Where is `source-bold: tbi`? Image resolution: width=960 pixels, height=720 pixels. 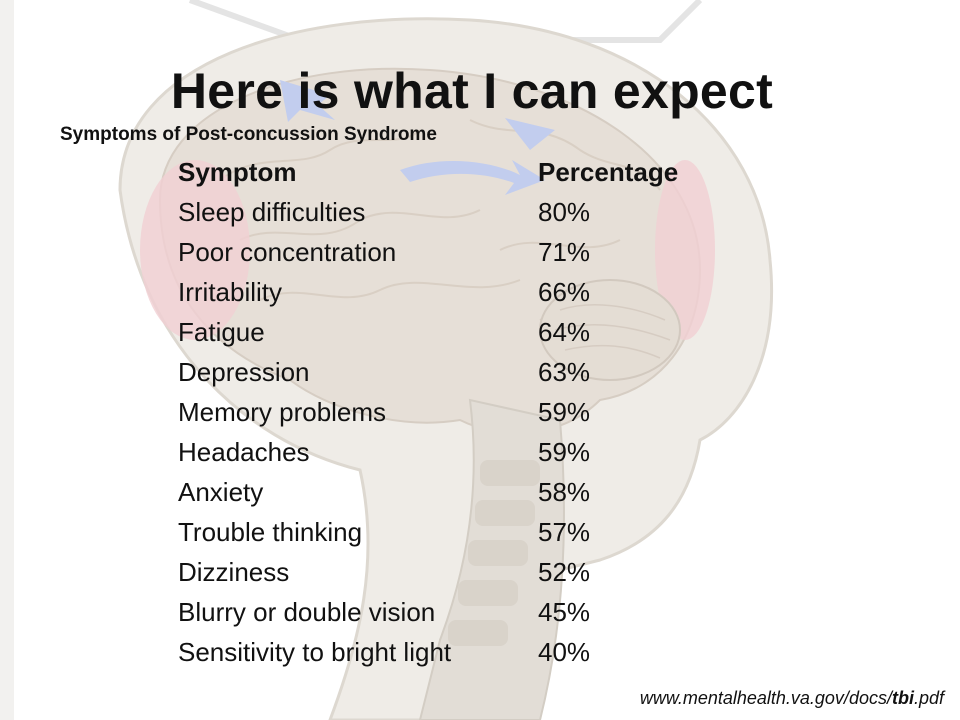 source-bold: tbi is located at coordinates (902, 698).